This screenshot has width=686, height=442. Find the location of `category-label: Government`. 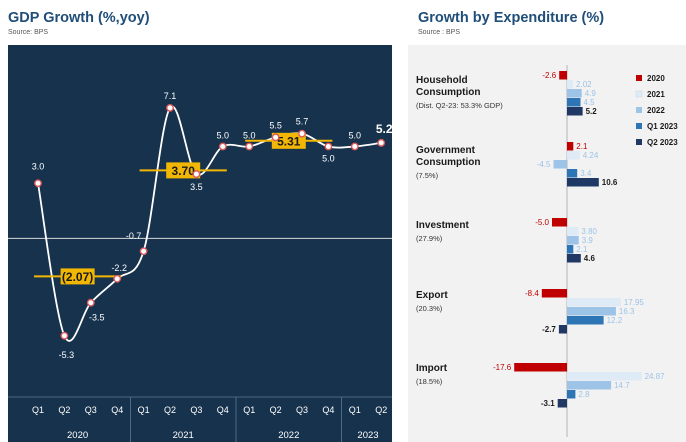

category-label: Government is located at coordinates (446, 150).